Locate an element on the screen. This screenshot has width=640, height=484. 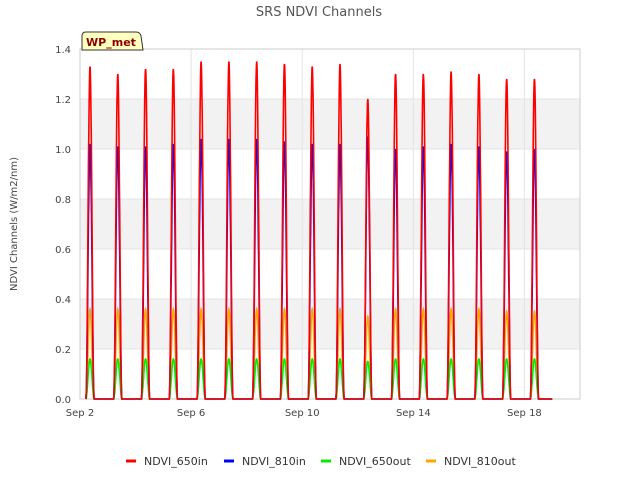
legend-label: NDVI_650in is located at coordinates (176, 461).